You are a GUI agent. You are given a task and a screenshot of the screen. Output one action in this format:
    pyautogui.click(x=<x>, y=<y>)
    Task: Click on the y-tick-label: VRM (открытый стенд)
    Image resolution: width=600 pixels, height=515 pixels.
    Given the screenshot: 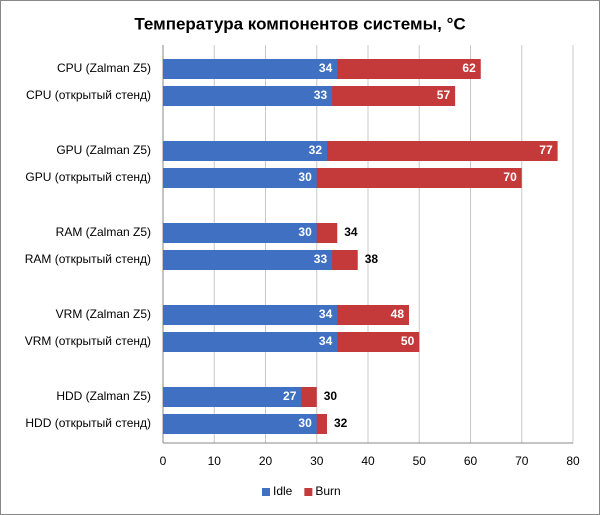 What is the action you would take?
    pyautogui.click(x=88, y=341)
    